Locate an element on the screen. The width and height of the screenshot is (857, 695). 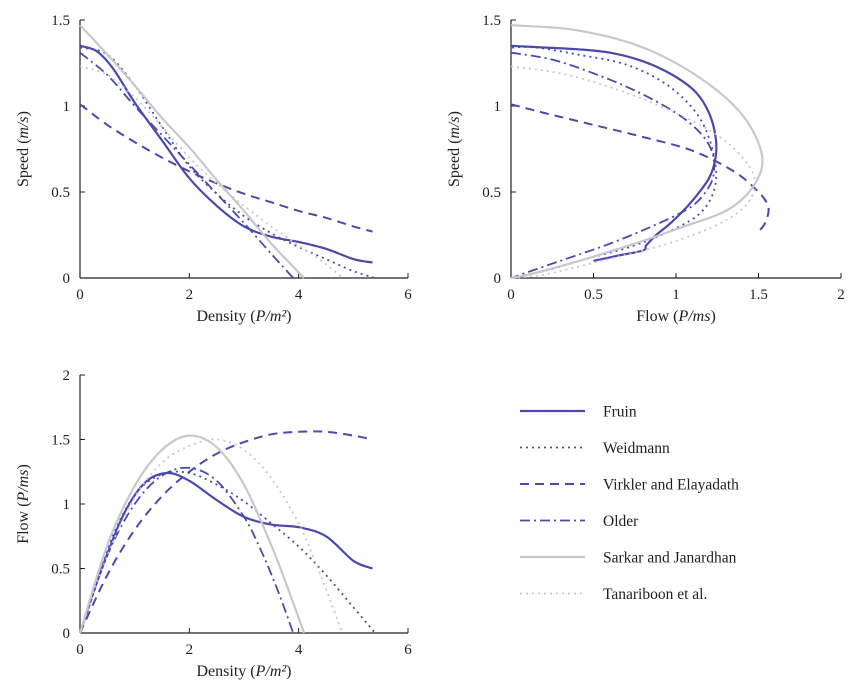
legend-label: Virkler and Elayadath is located at coordinates (671, 485).